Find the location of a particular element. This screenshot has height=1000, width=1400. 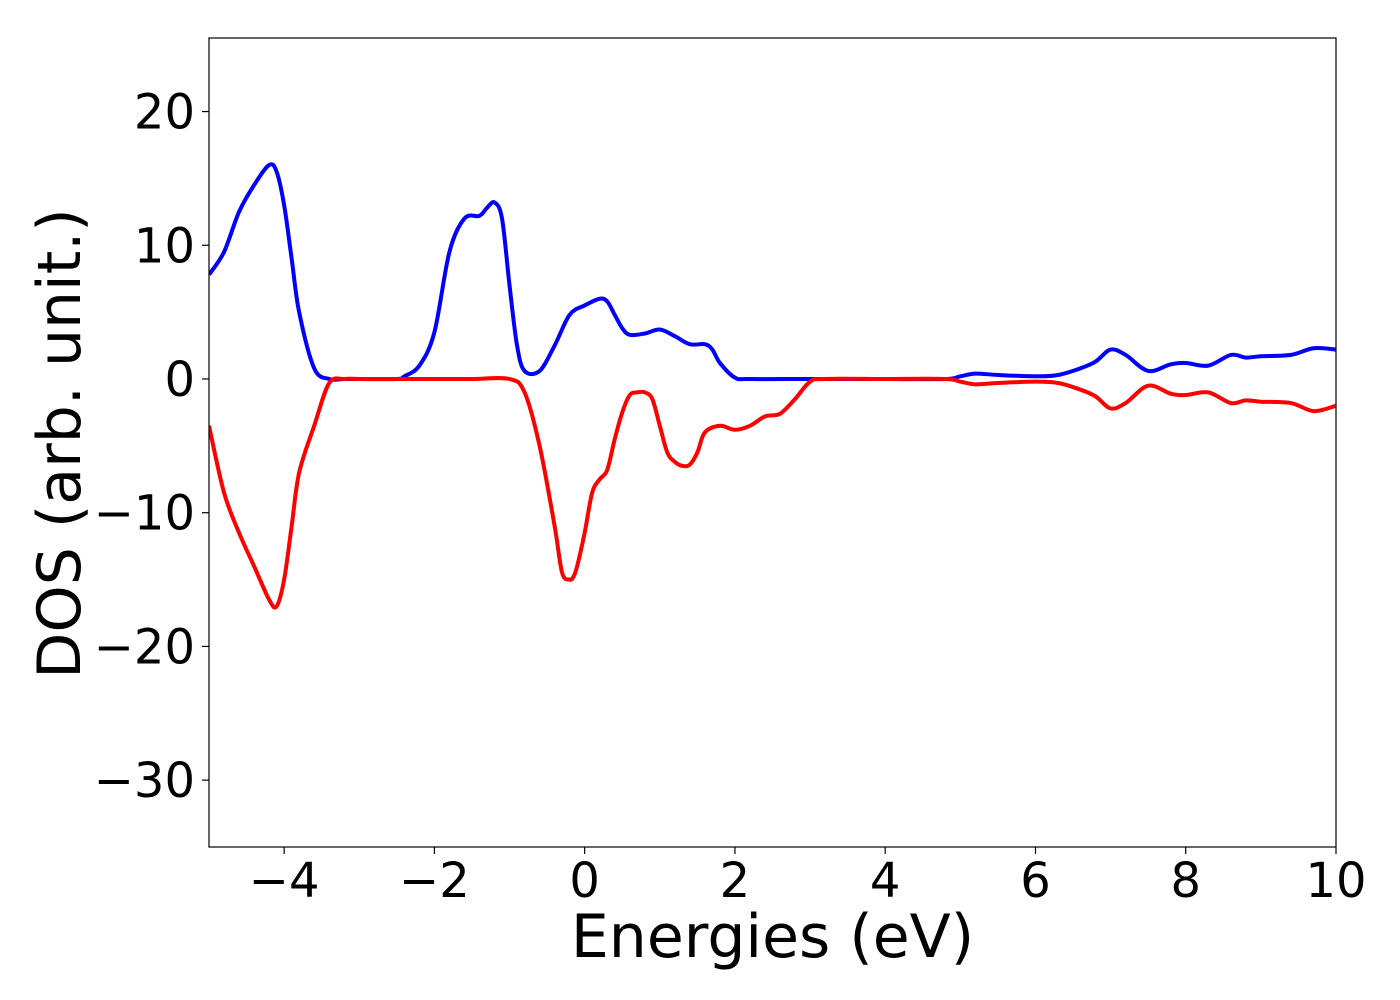

x-tick-label: 2 is located at coordinates (735, 881).